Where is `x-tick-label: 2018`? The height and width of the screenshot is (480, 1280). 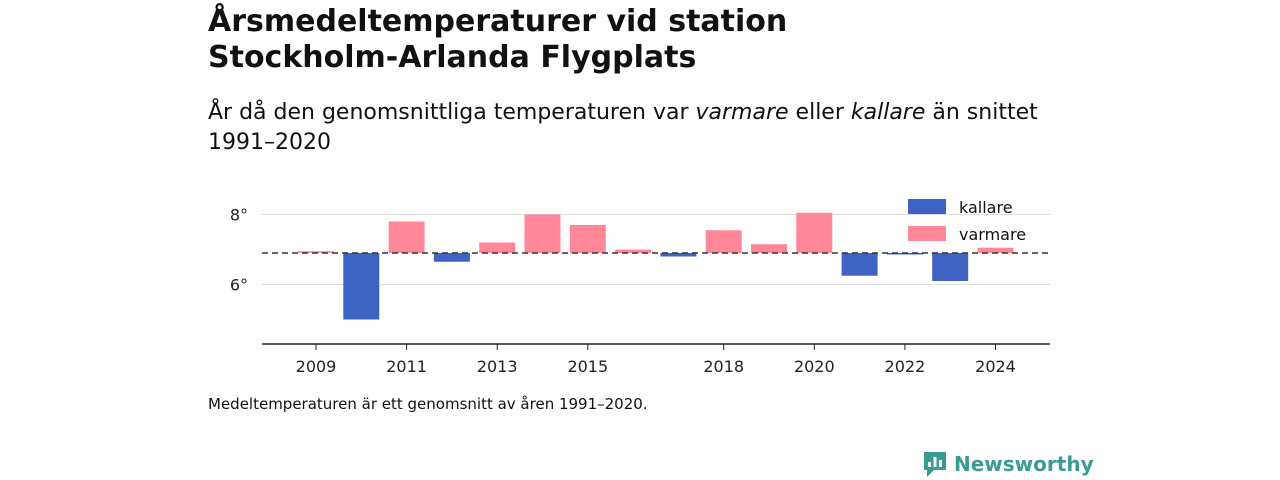 x-tick-label: 2018 is located at coordinates (723, 366).